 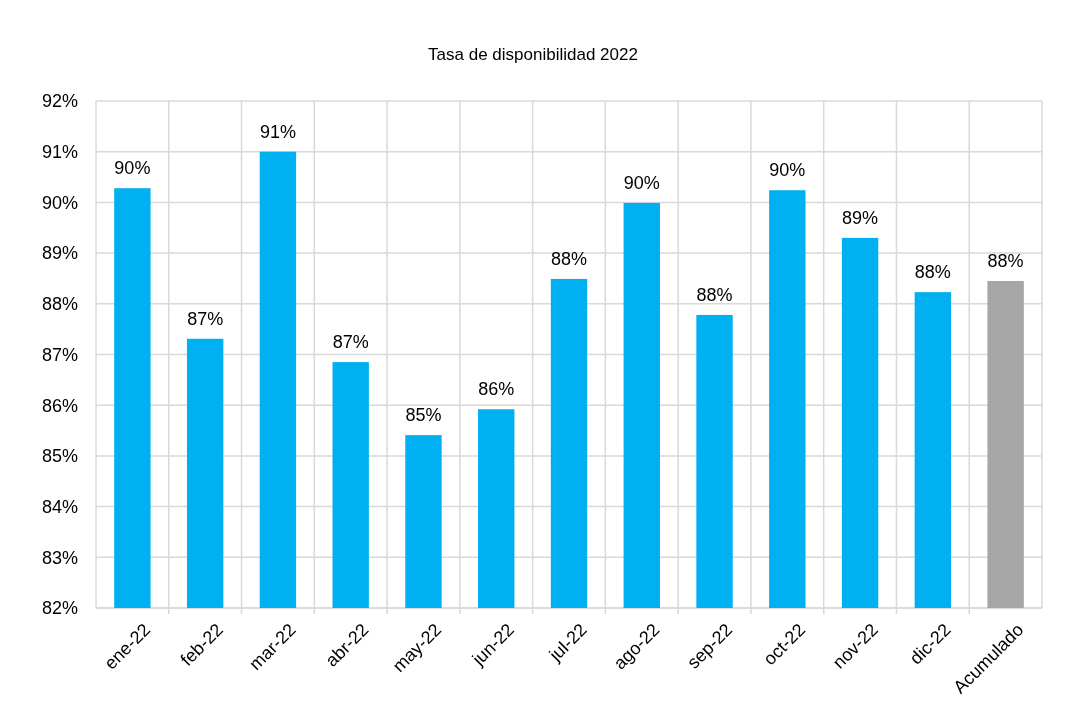 I want to click on y-tick-label: 82%, so click(x=59, y=608).